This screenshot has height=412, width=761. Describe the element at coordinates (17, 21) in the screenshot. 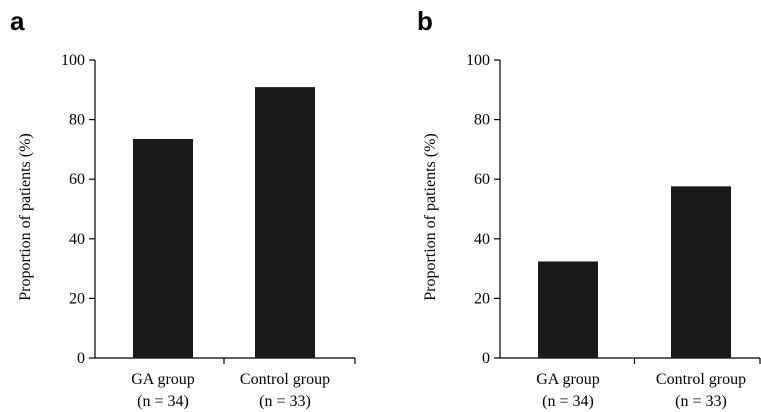

I see `panel-label: a` at that location.